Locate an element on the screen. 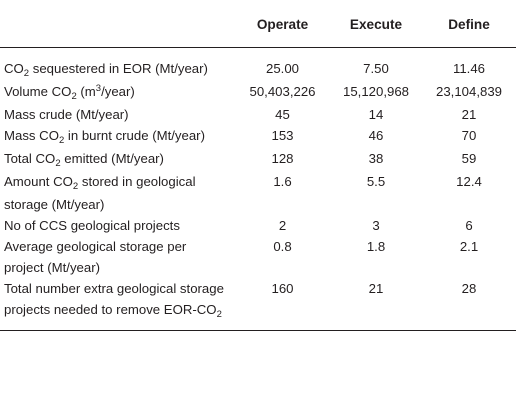 The image size is (516, 417). table-row: Mass crude (Mt/year) 45 14 21 is located at coordinates (258, 114).